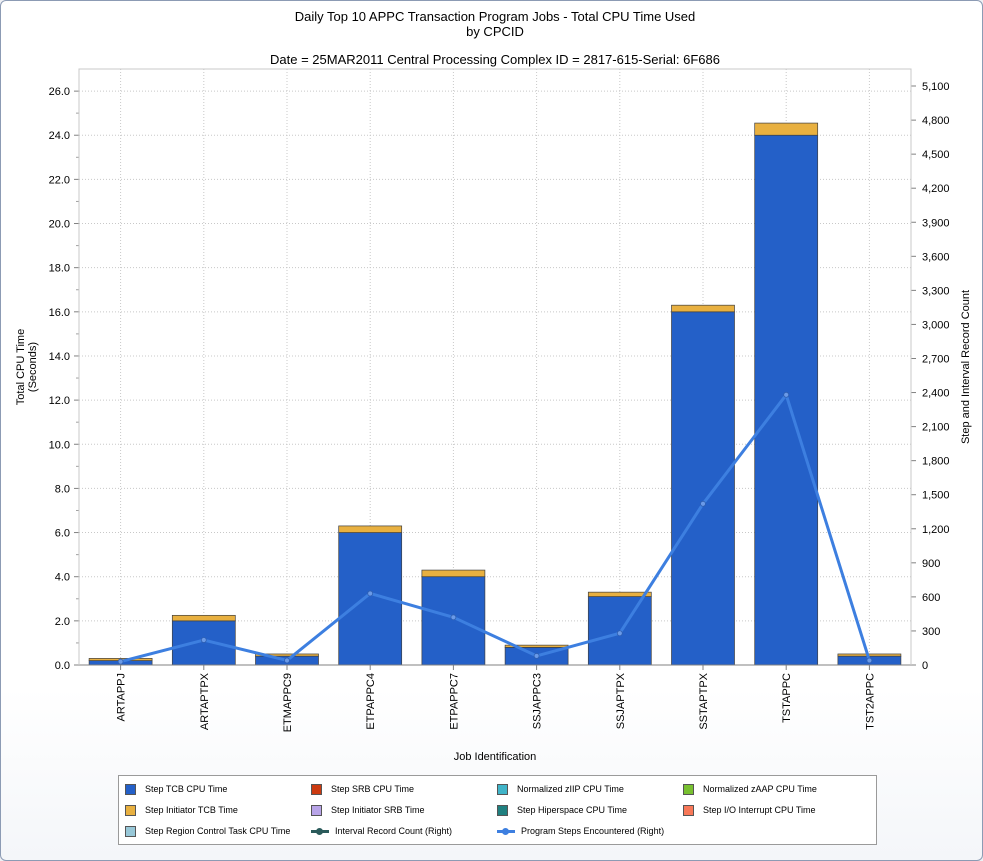 This screenshot has width=983, height=861. Describe the element at coordinates (373, 789) in the screenshot. I see `legend-label: Step SRB CPU Time` at that location.